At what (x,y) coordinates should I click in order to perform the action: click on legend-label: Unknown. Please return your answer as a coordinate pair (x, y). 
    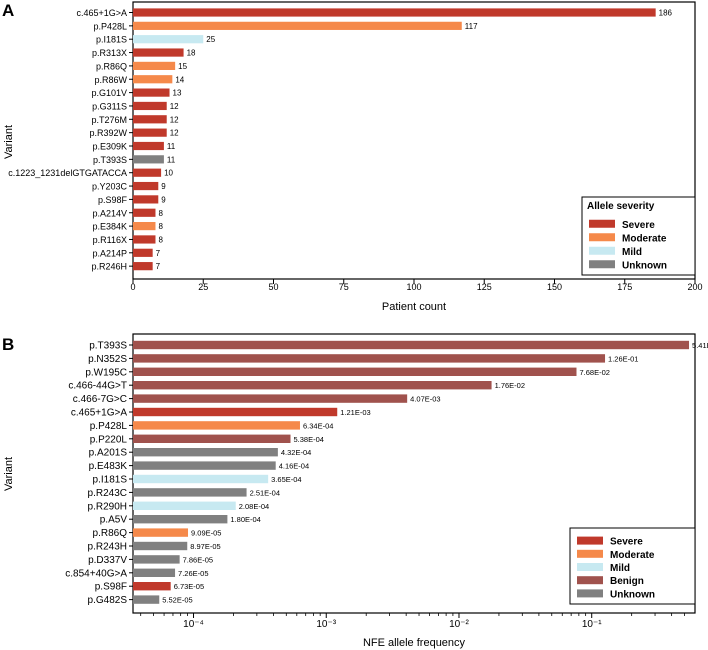
    Looking at the image, I should click on (644, 265).